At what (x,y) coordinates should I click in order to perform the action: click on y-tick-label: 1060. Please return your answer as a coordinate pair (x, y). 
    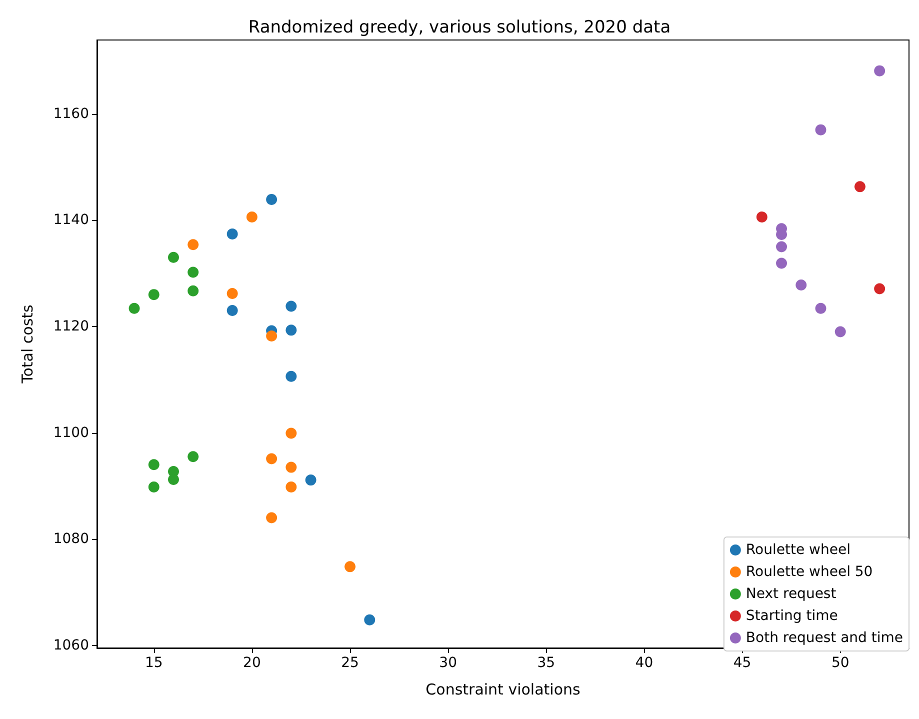
    Looking at the image, I should click on (71, 645).